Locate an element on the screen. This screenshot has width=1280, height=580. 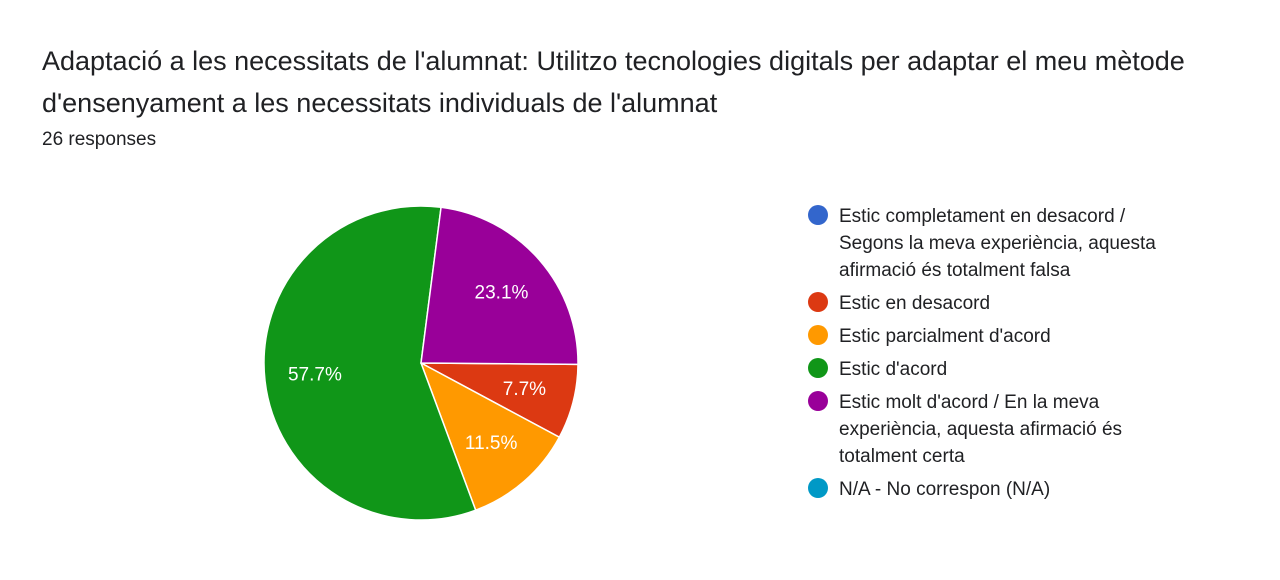
pie-slice-label-2: 11.5% is located at coordinates (491, 443).